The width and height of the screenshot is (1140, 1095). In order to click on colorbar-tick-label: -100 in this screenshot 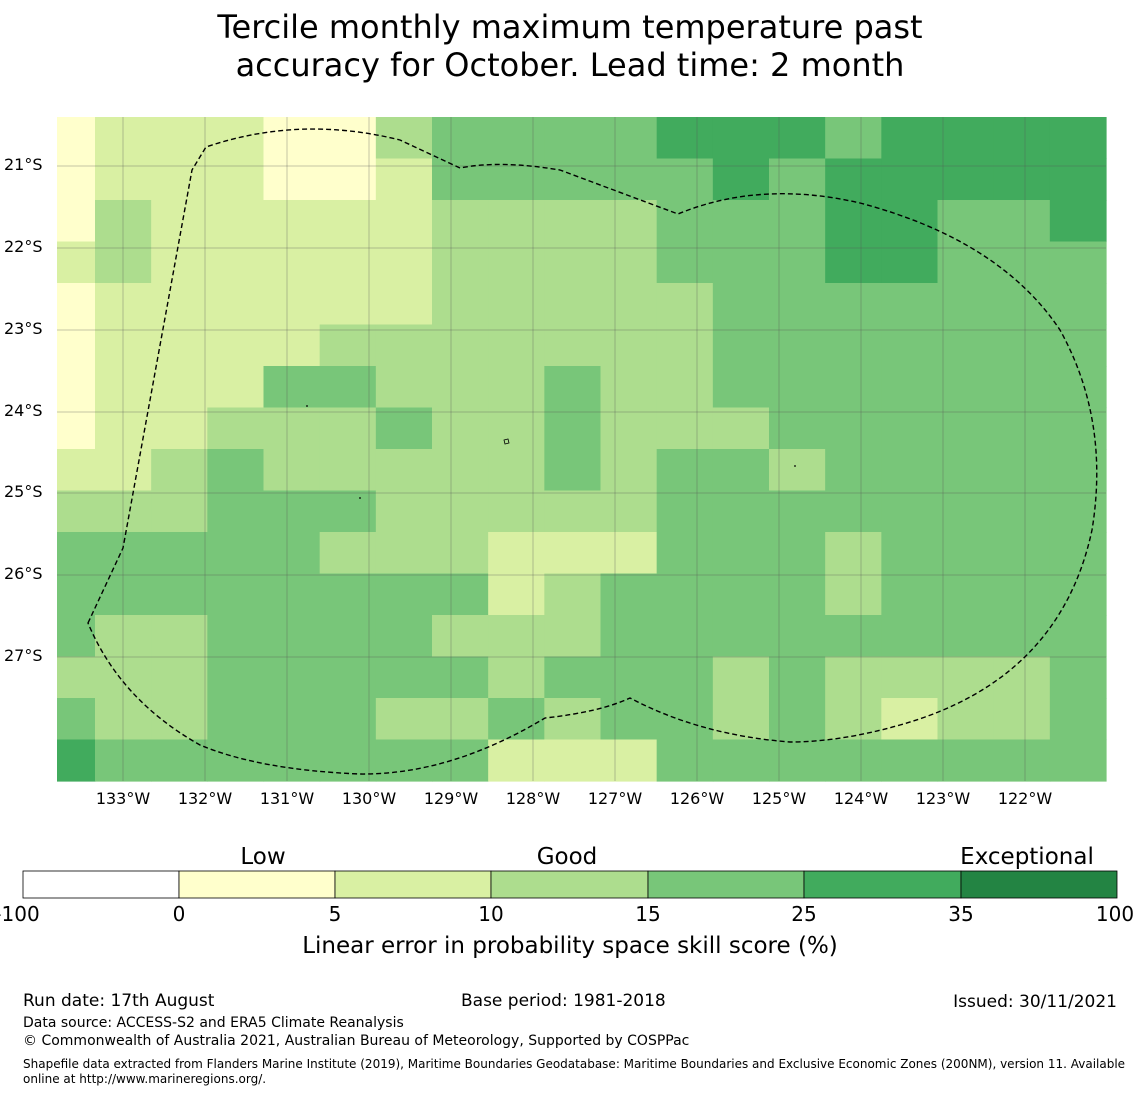, I will do `click(20, 914)`.